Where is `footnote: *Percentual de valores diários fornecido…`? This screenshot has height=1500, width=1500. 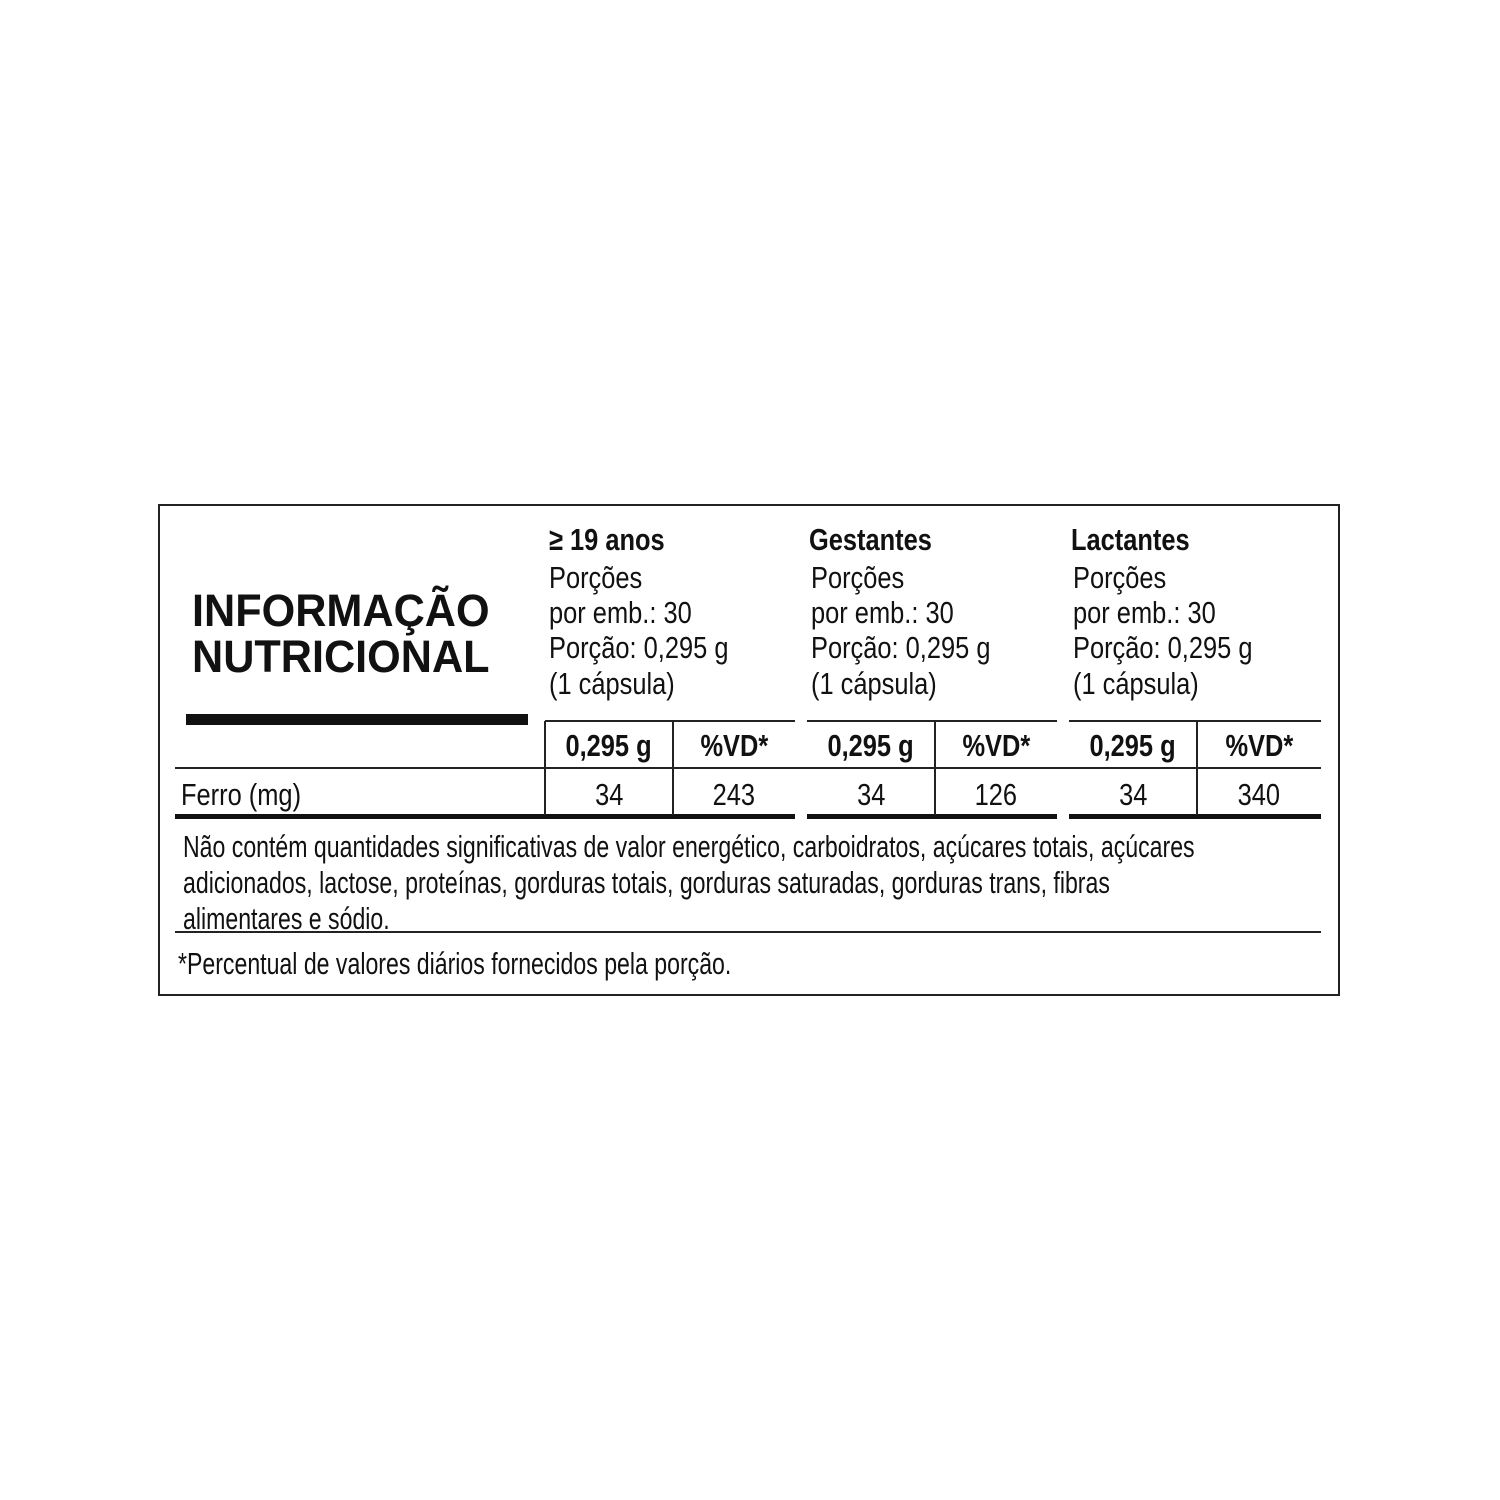
footnote: *Percentual de valores diários fornecido… is located at coordinates (455, 963).